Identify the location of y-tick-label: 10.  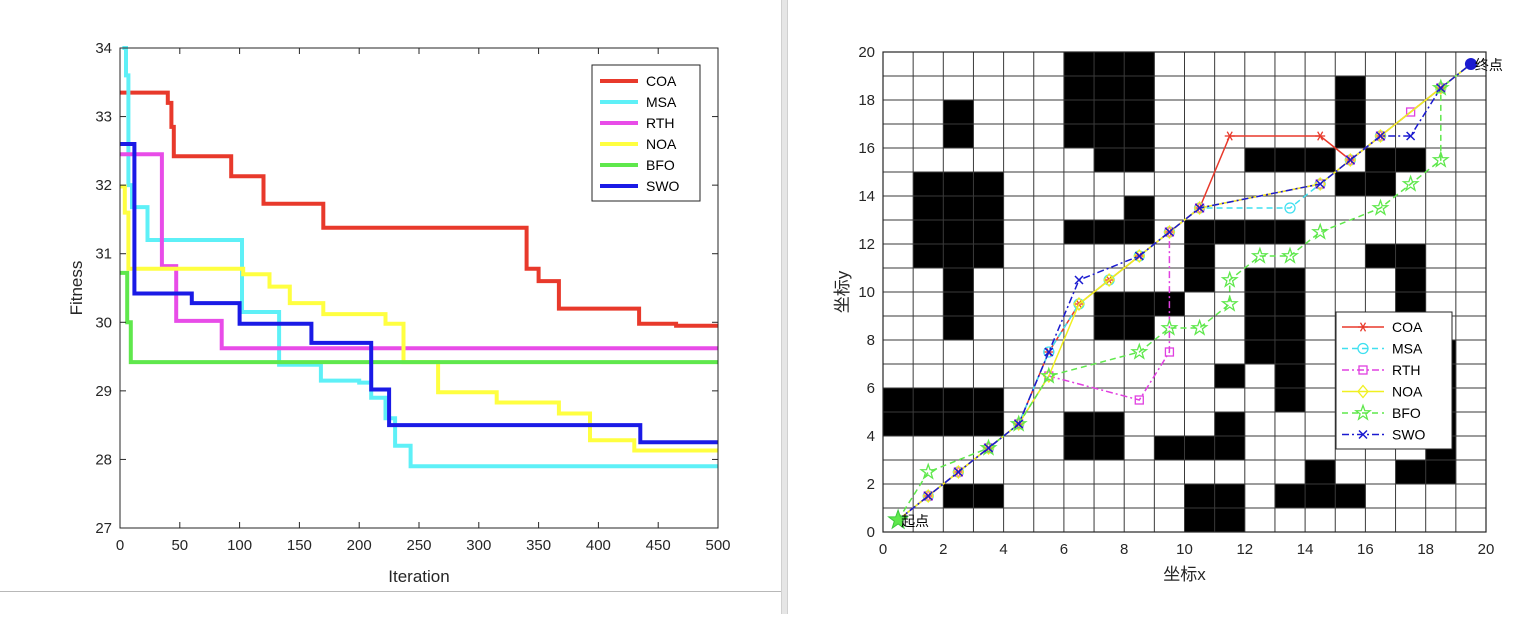
(866, 292).